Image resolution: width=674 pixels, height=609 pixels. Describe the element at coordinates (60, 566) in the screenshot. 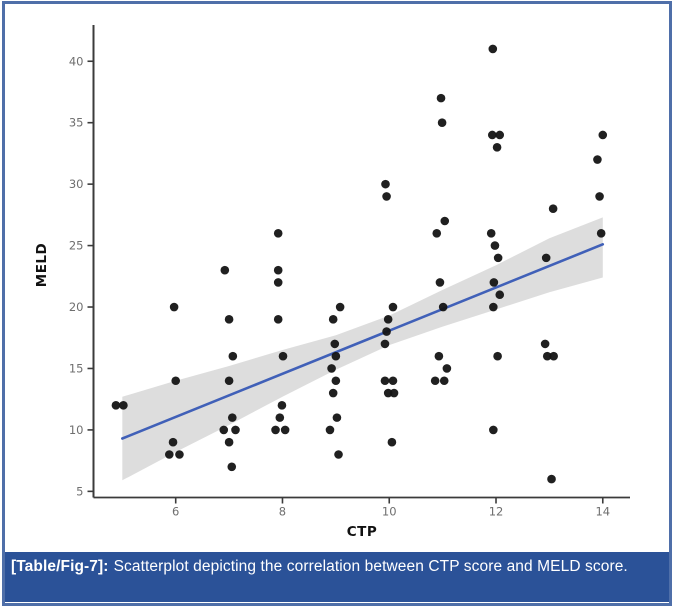

I see `caption-tag: [Table/Fig-7]:` at that location.